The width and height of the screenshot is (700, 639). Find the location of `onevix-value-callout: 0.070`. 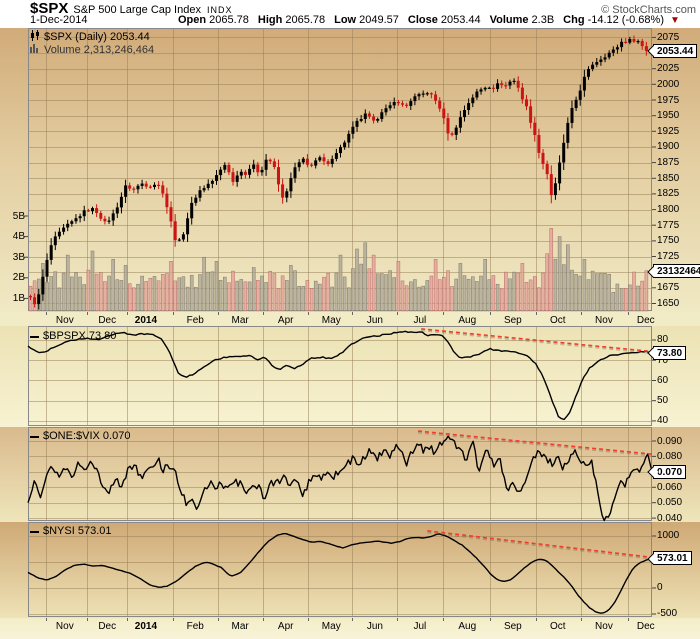

onevix-value-callout: 0.070 is located at coordinates (670, 471).